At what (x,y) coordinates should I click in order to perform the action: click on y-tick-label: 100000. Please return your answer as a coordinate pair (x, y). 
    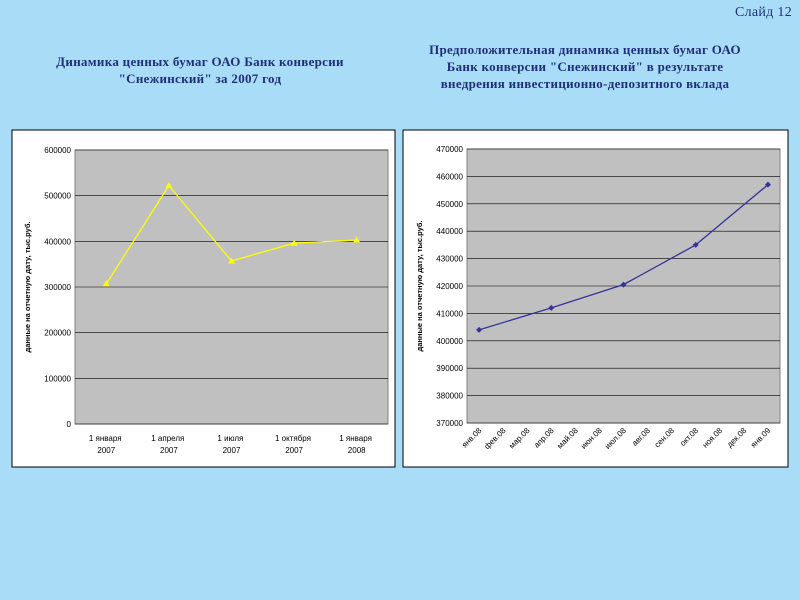
    Looking at the image, I should click on (57, 378).